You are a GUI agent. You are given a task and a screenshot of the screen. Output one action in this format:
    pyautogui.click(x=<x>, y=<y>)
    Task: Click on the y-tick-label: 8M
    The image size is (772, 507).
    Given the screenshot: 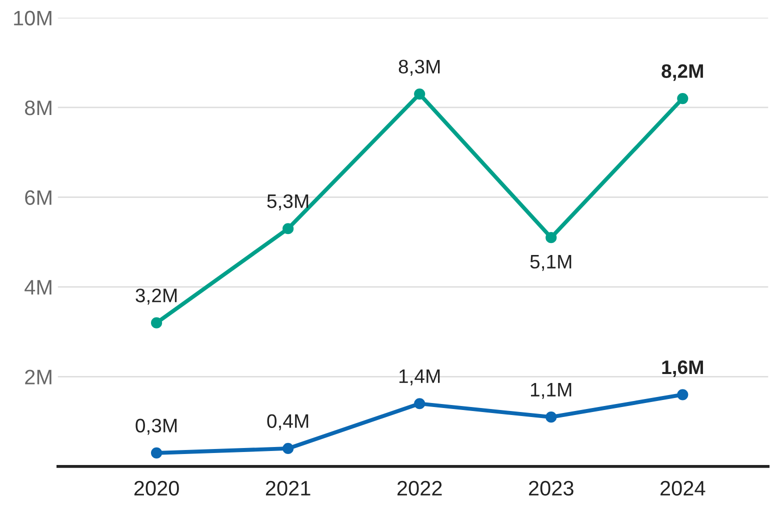 What is the action you would take?
    pyautogui.click(x=38, y=108)
    